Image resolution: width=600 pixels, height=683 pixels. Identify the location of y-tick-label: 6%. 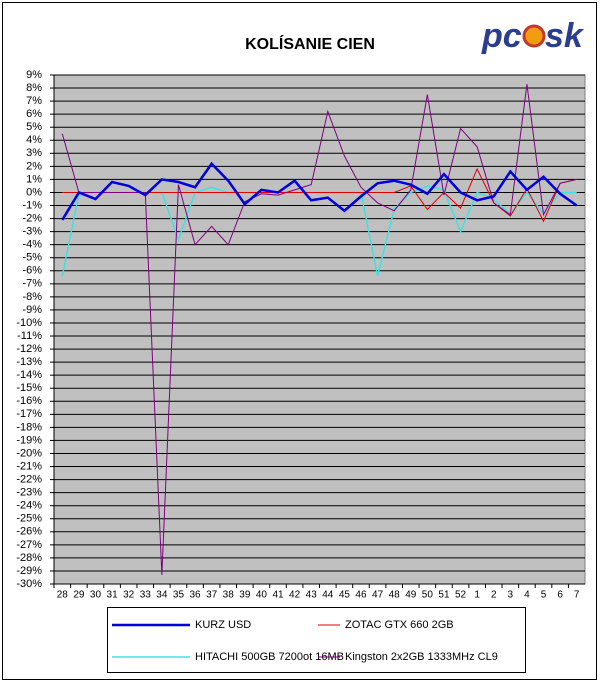
(34, 114).